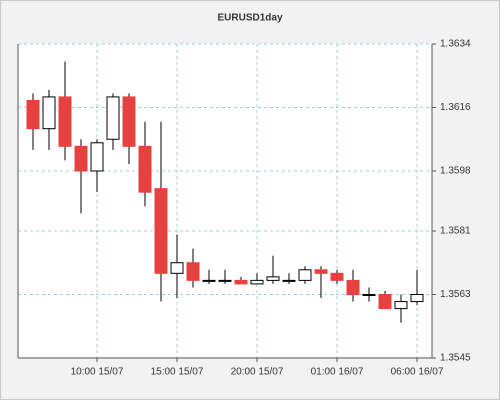  I want to click on x-tick-label: 10:00 15/07, so click(97, 372).